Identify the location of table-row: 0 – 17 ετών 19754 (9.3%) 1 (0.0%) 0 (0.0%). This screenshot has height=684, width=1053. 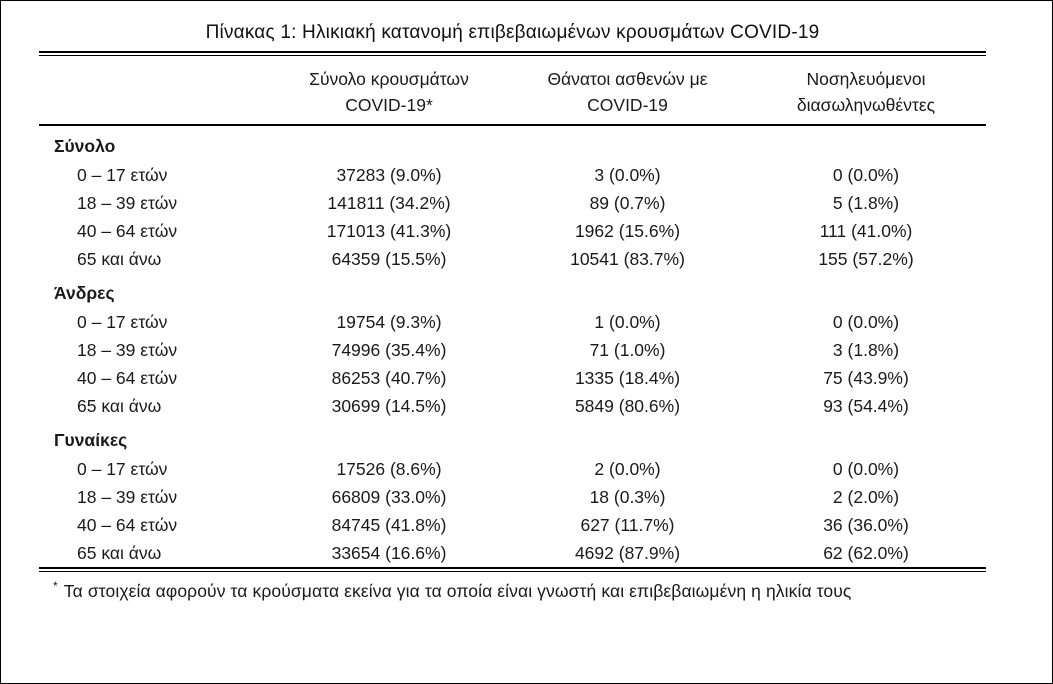
(512, 322).